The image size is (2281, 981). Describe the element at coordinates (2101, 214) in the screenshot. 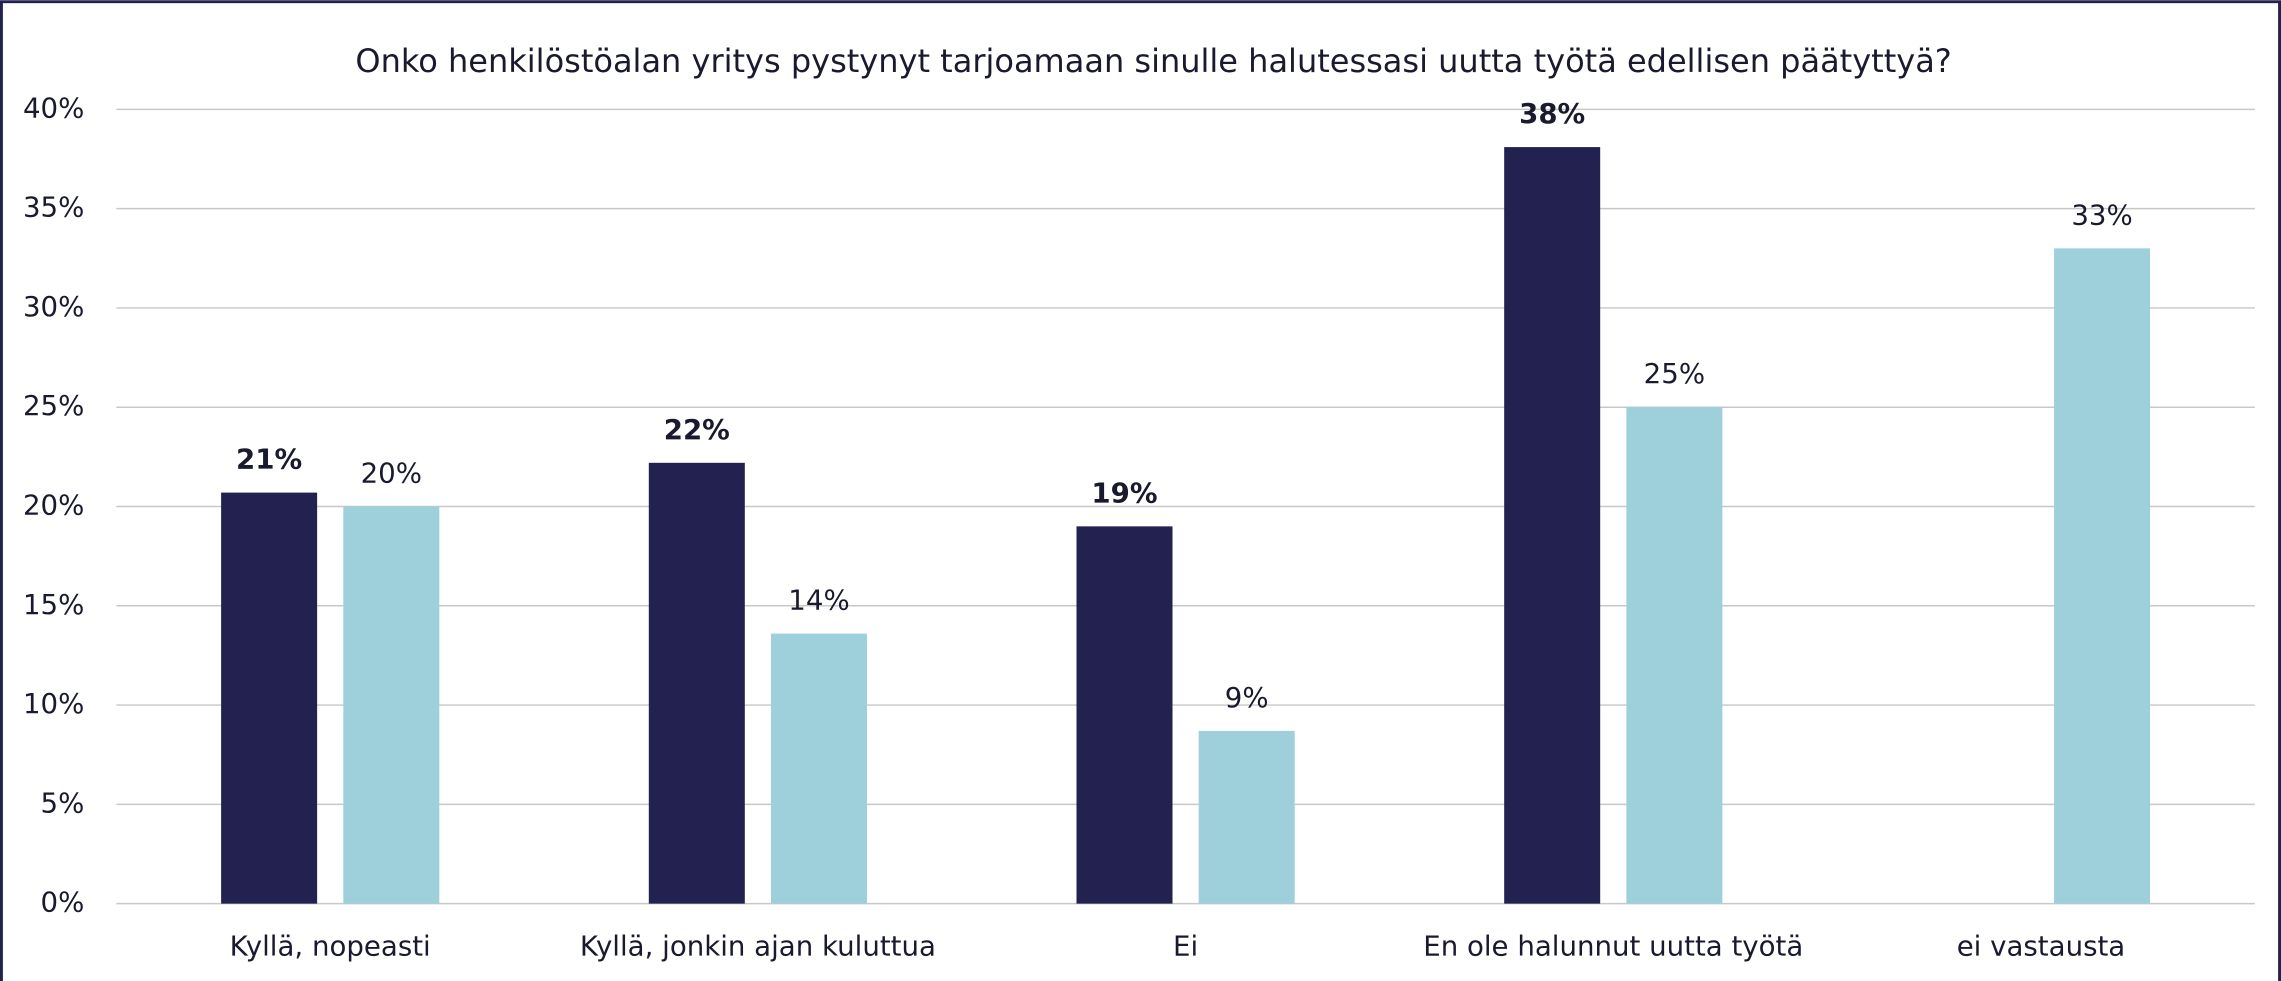

I see `data-label: 33%` at that location.